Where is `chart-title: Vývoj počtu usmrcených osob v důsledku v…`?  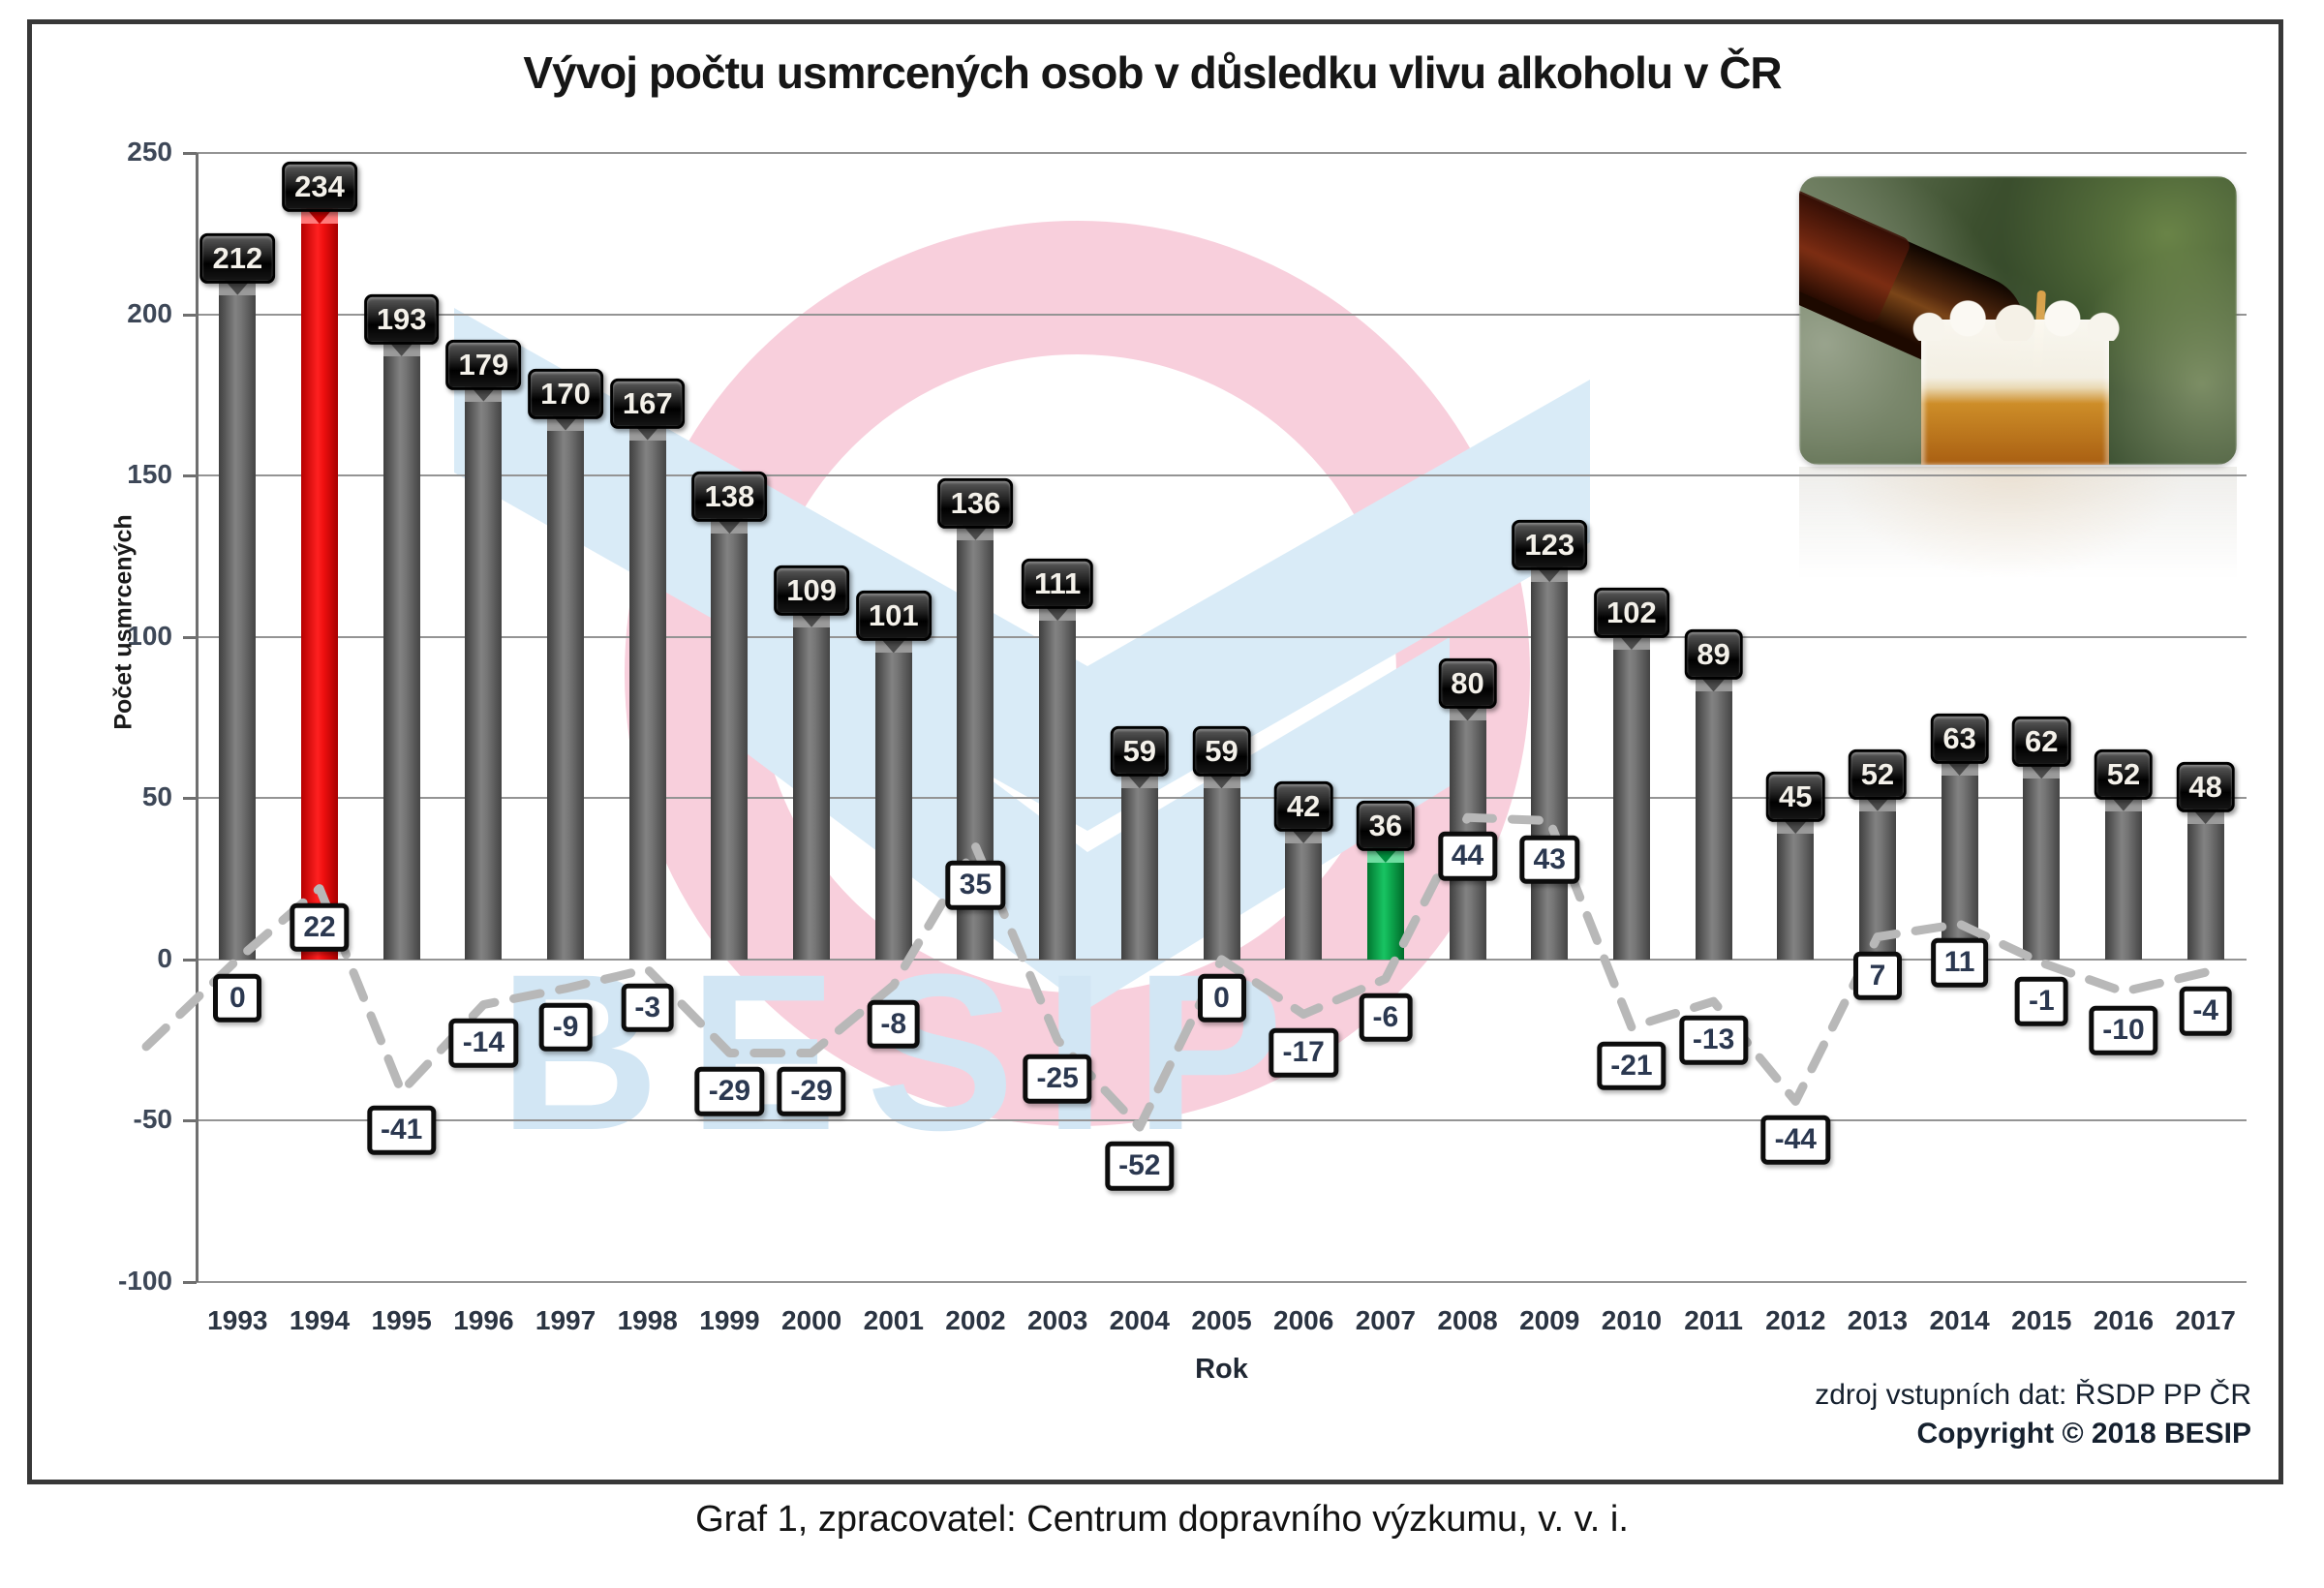
chart-title: Vývoj počtu usmrcených osob v důsledku v… is located at coordinates (1153, 72).